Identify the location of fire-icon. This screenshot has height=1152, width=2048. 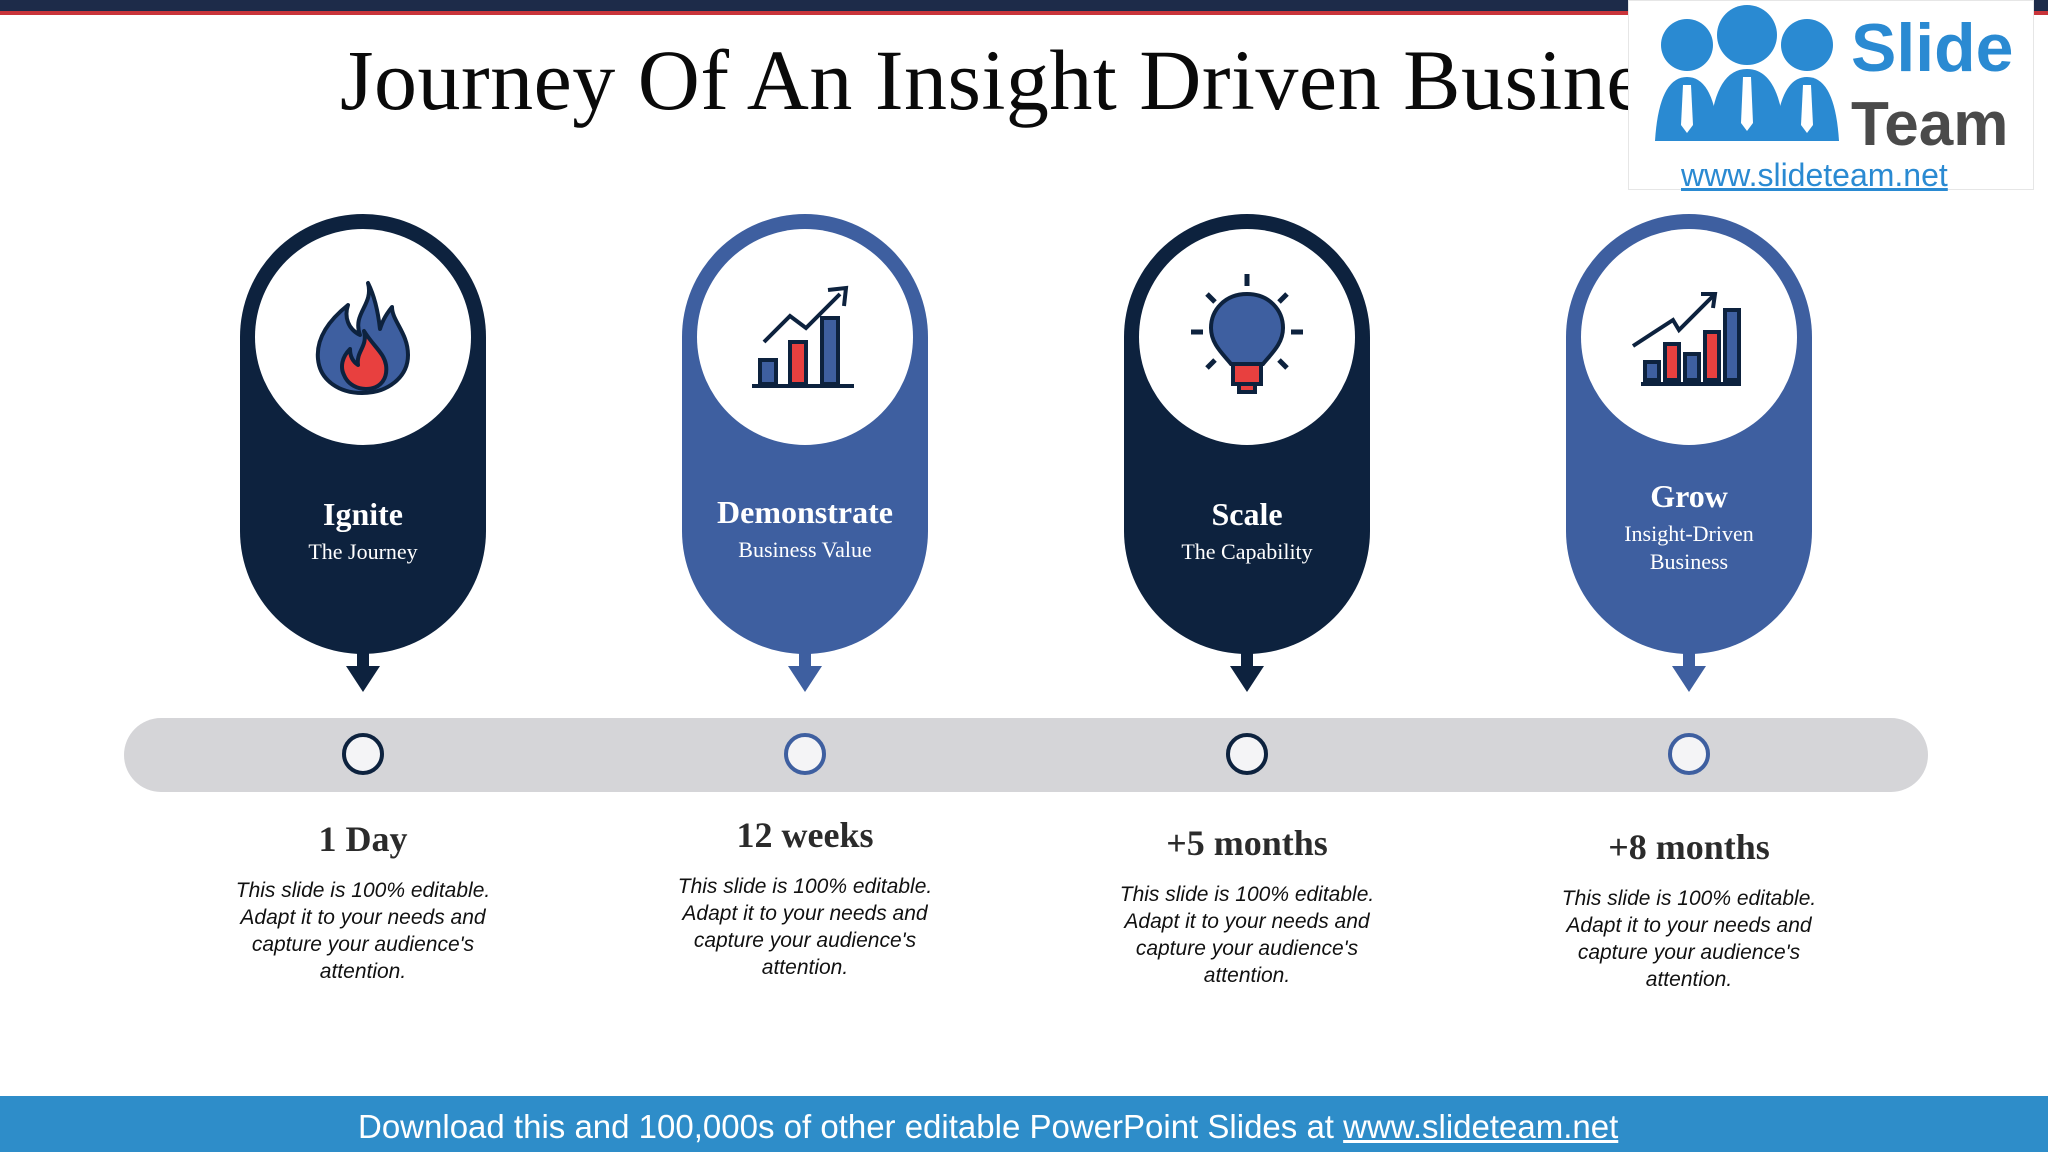
(362, 338).